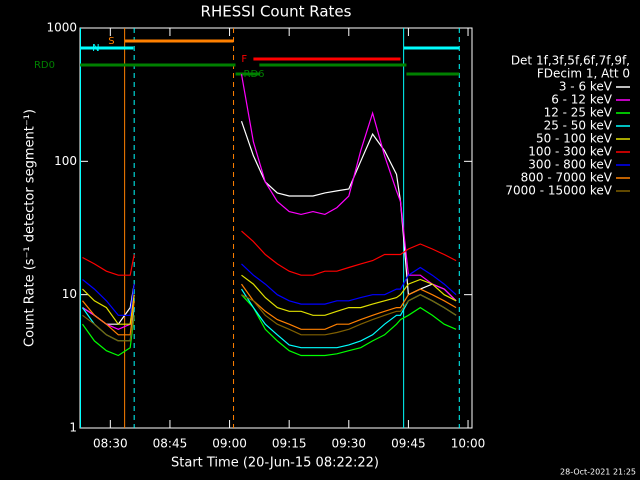  What do you see at coordinates (574, 139) in the screenshot?
I see `legend-label: 50 - 100 keV` at bounding box center [574, 139].